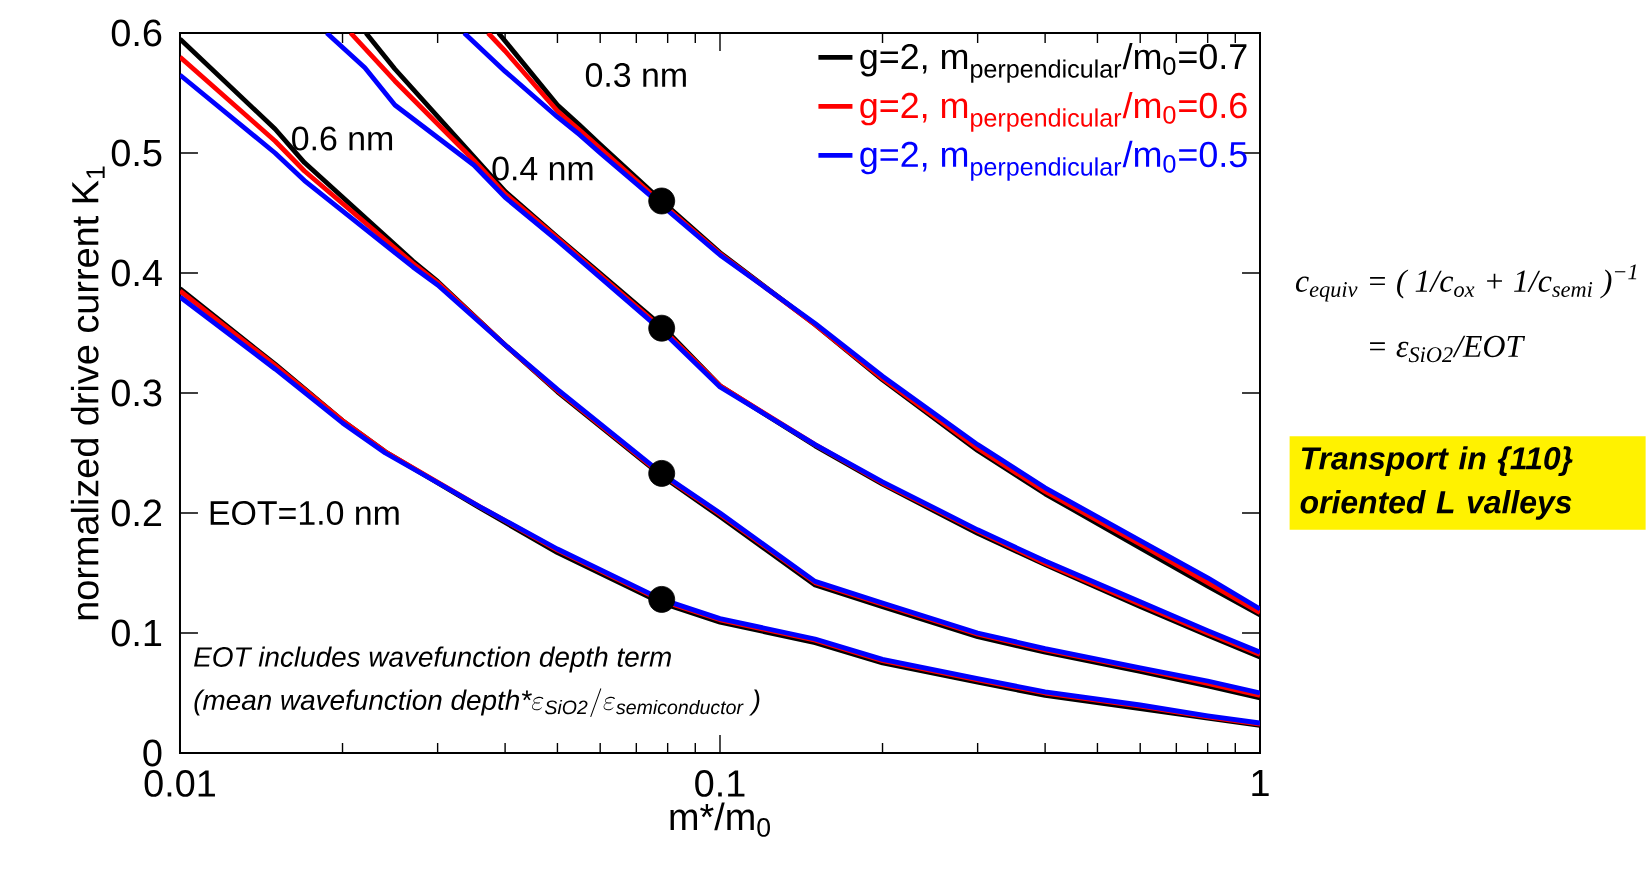 The width and height of the screenshot is (1648, 893). I want to click on y-tick-label: 0, so click(152, 753).